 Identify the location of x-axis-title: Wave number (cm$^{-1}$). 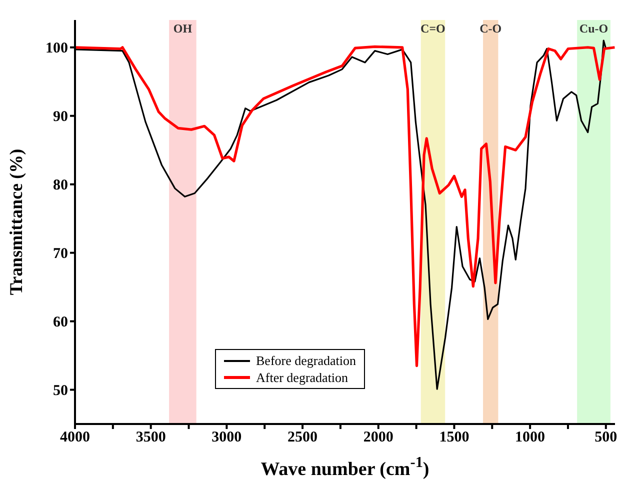
(345, 467).